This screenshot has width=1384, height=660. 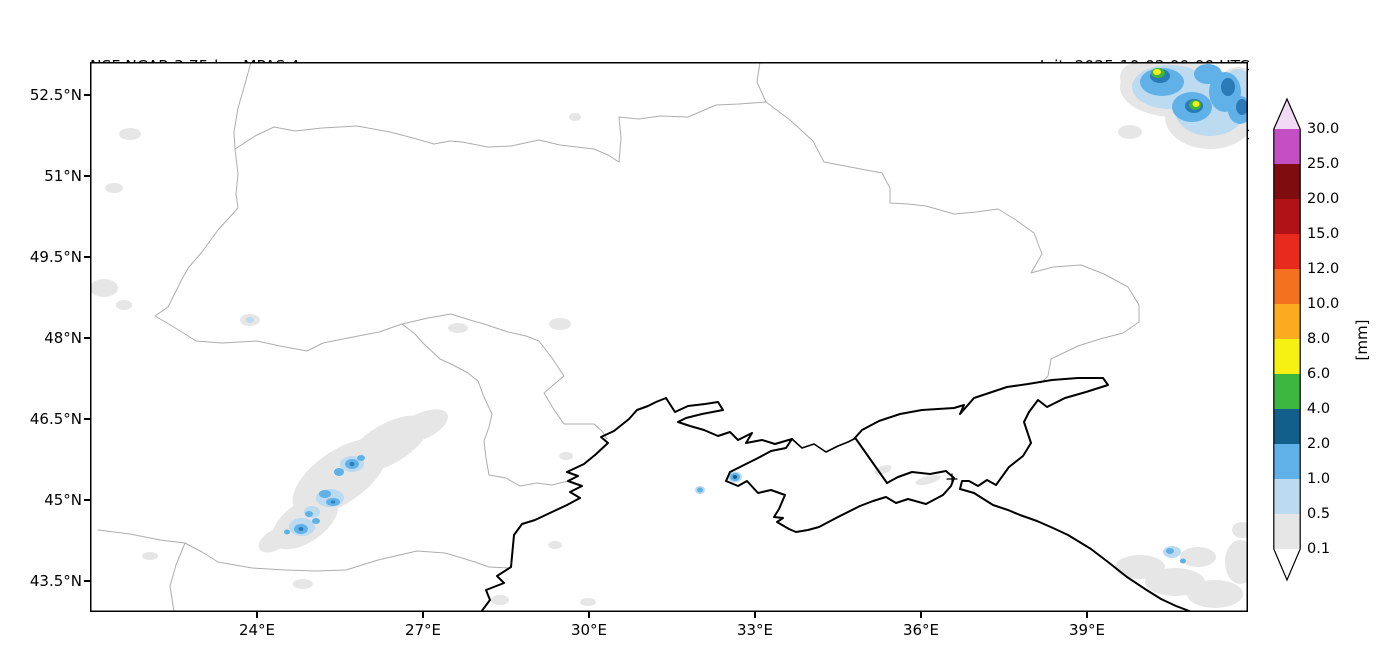 What do you see at coordinates (55, 581) in the screenshot?
I see `y-tick-label: 43.5°N` at bounding box center [55, 581].